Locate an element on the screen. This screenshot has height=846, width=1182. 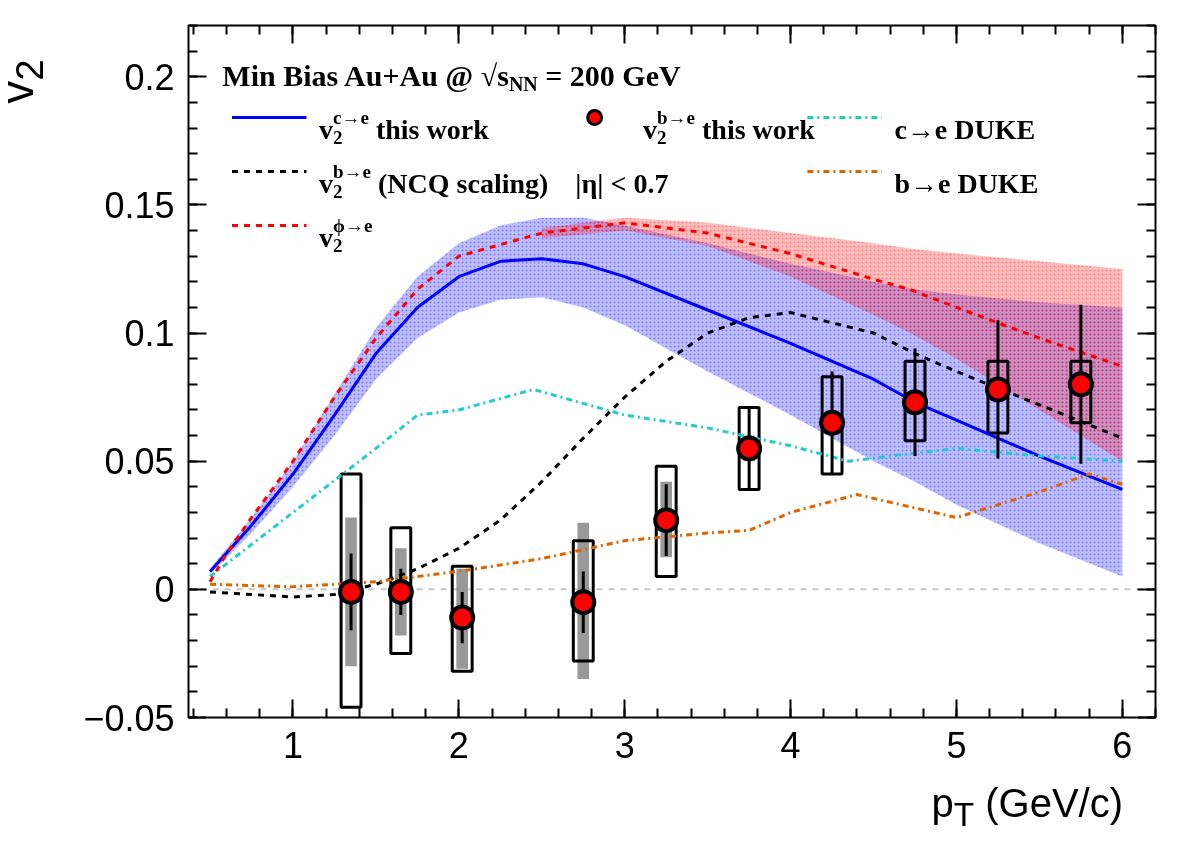
x-tick-label: 6 is located at coordinates (1122, 745).